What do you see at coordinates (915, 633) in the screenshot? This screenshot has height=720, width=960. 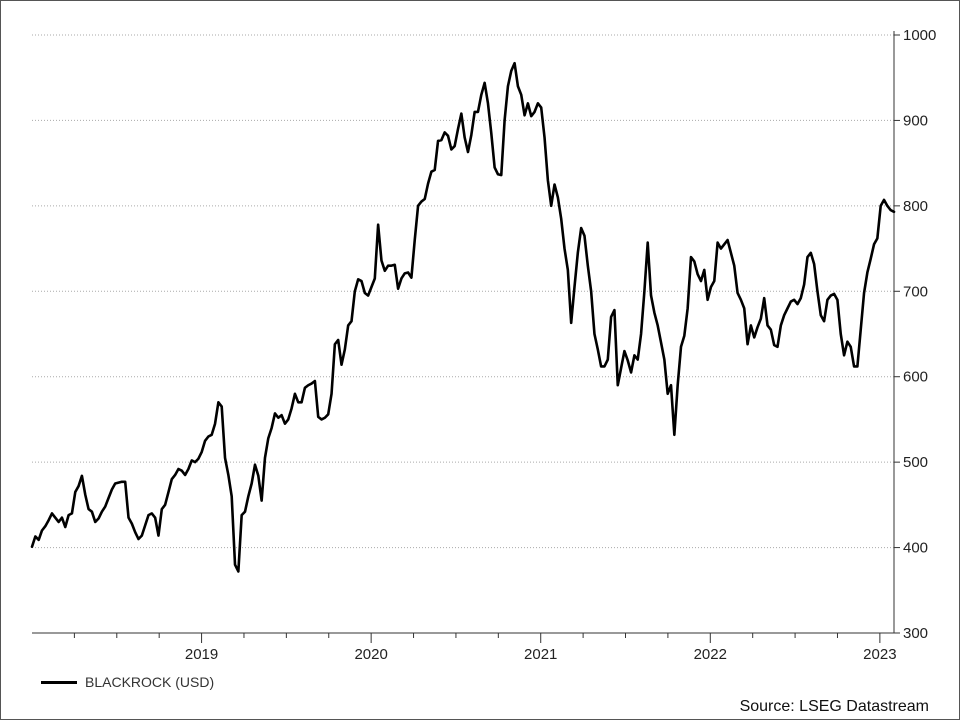 I see `y-tick-label-300: 300` at bounding box center [915, 633].